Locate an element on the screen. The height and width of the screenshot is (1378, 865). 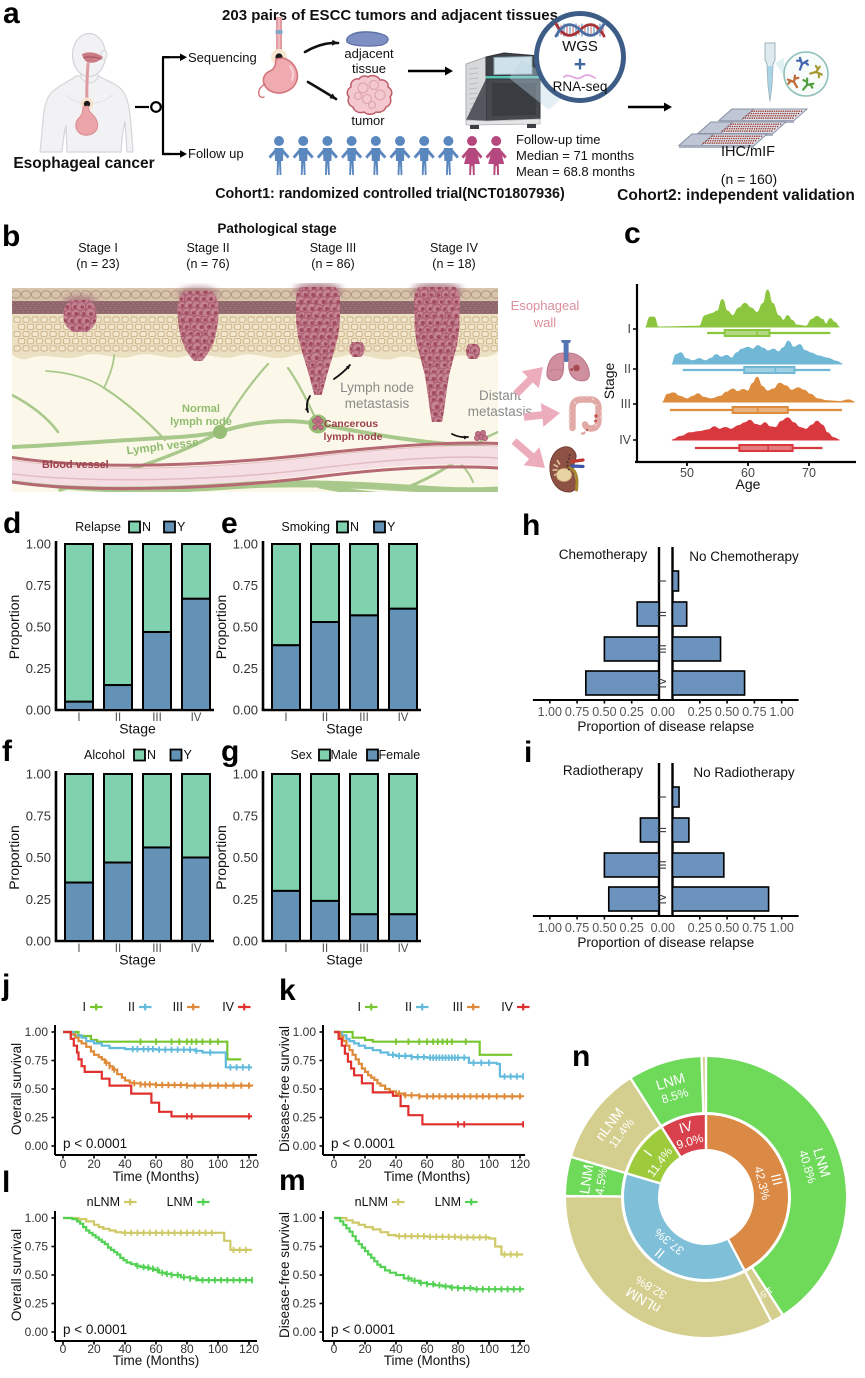
svg-text: Age is located at coordinates (748, 484).